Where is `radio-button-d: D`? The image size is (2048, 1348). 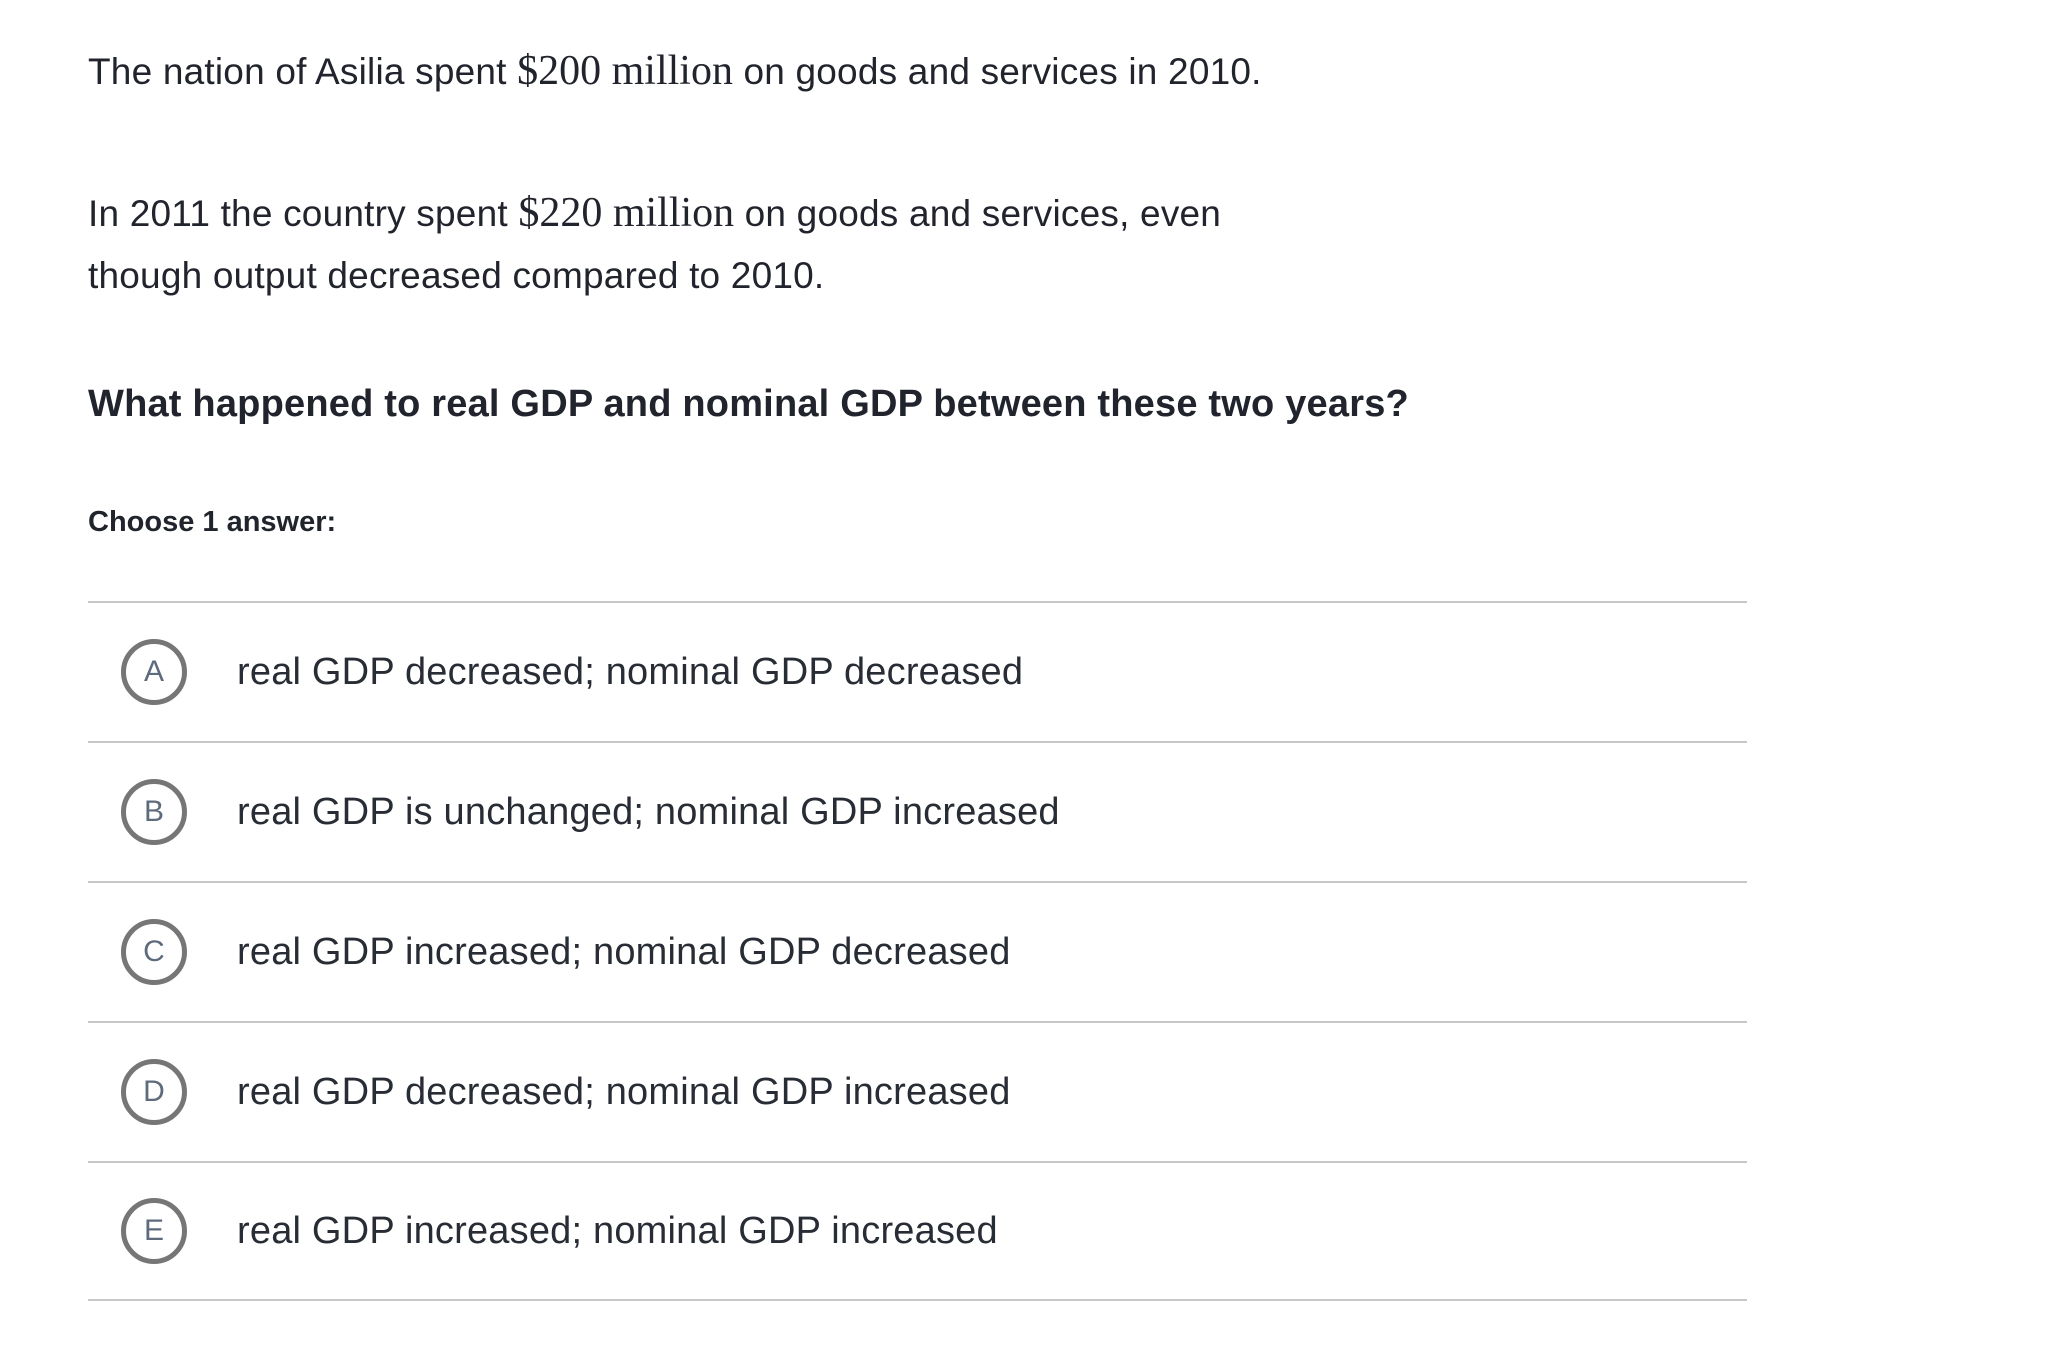 radio-button-d: D is located at coordinates (154, 1092).